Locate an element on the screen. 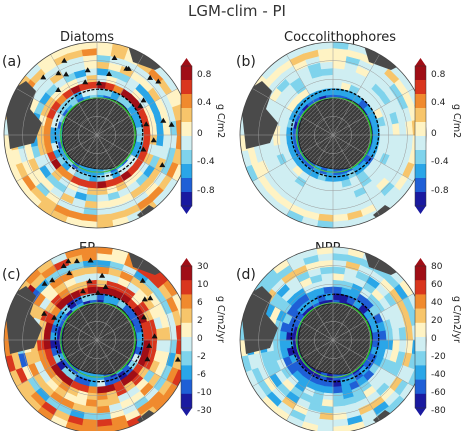 This screenshot has height=431, width=474. cb-b-tick: 0.8 is located at coordinates (438, 75).